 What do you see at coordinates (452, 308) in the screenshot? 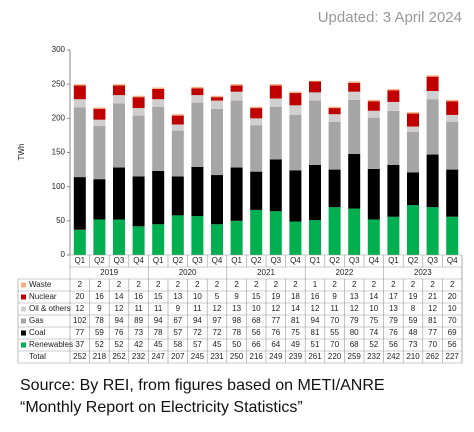
I see `table-cell: 10` at bounding box center [452, 308].